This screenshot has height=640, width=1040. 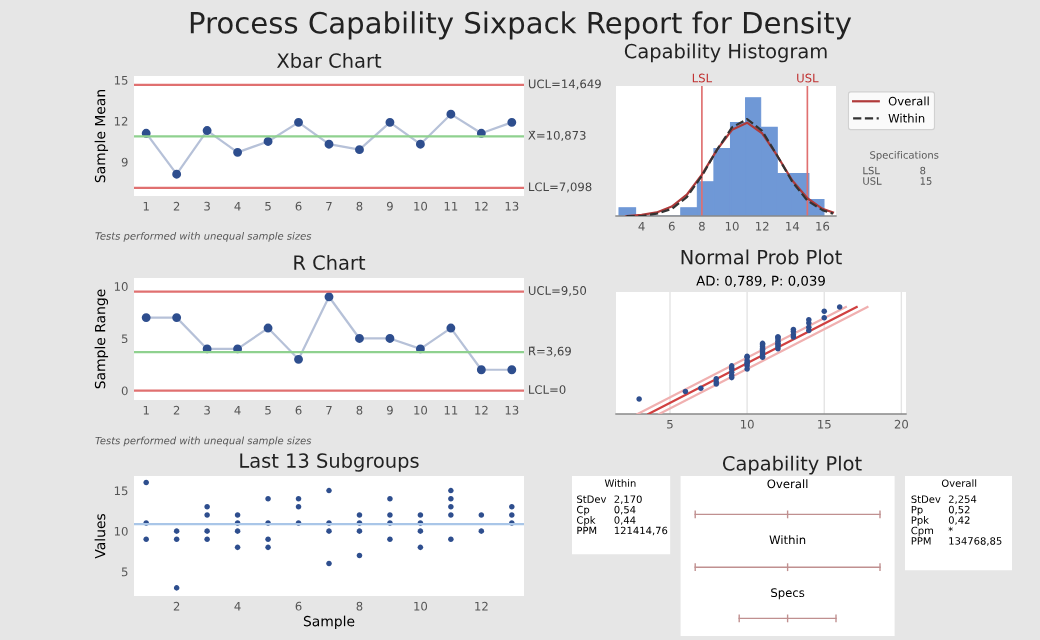 What do you see at coordinates (761, 257) in the screenshot?
I see `chart-title: Normal Prob Plot` at bounding box center [761, 257].